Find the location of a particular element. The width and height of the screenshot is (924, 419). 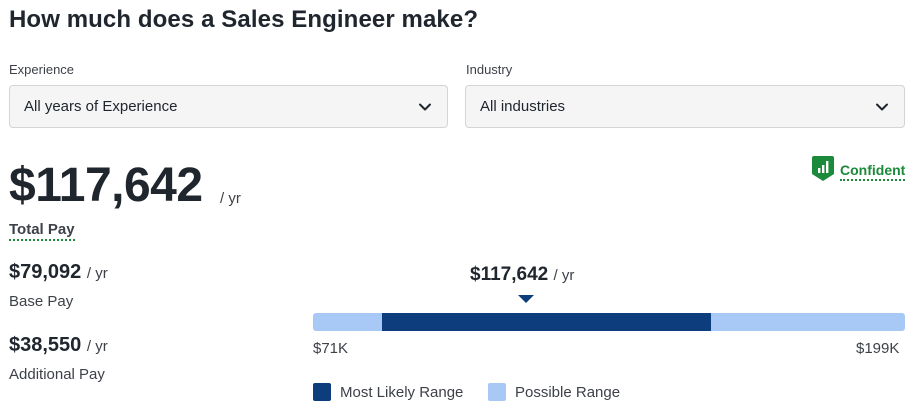

base-pay-unit: / yr is located at coordinates (97, 273).